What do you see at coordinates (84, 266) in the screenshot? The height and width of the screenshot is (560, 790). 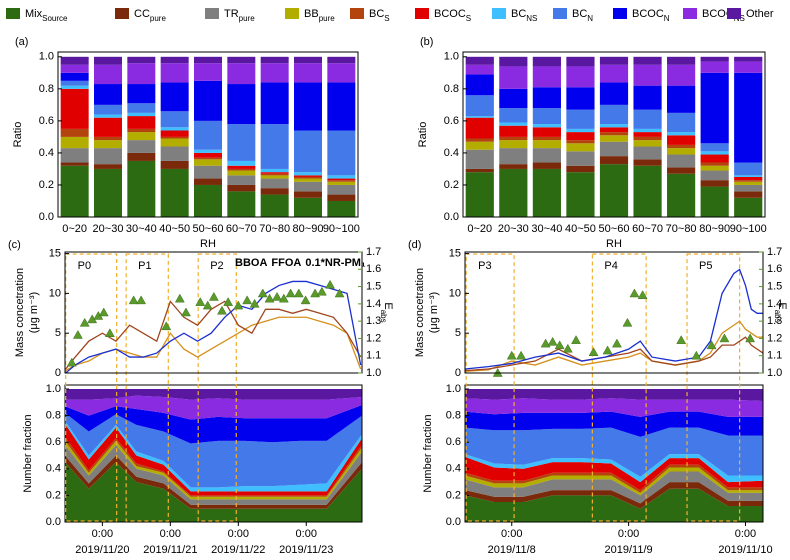 I see `period-label: P0` at bounding box center [84, 266].